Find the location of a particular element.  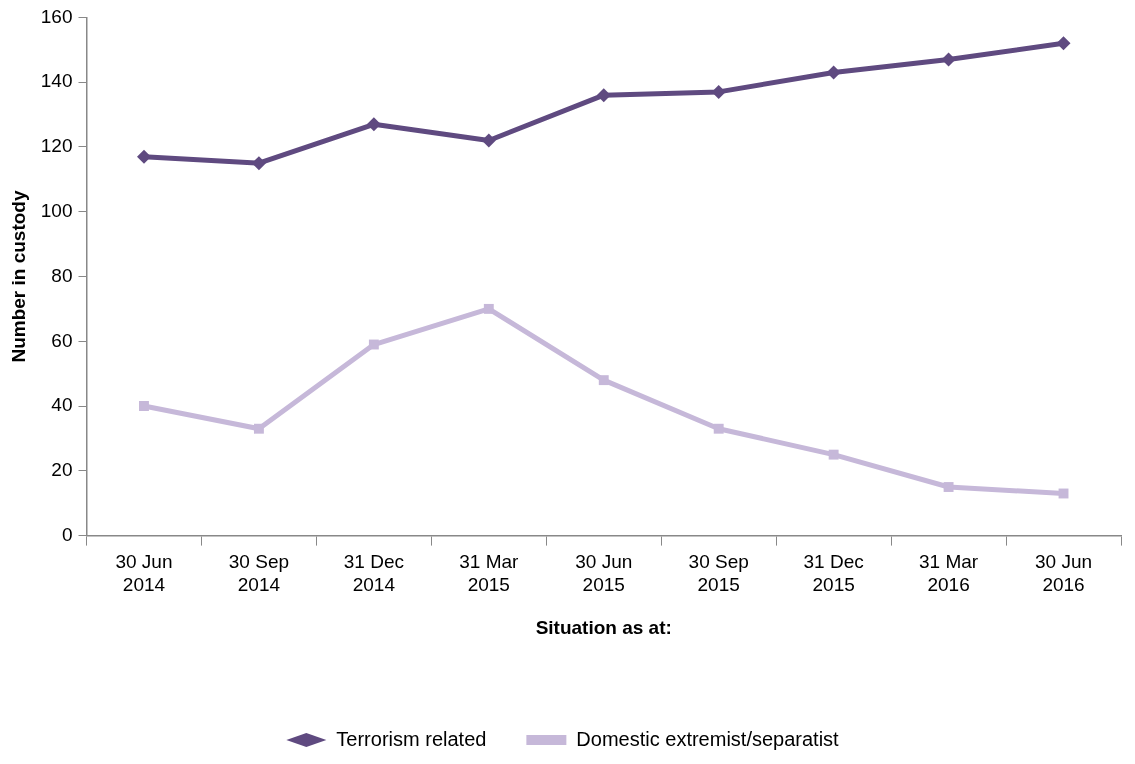

legend-label: Domestic extremist/separatist is located at coordinates (708, 738).